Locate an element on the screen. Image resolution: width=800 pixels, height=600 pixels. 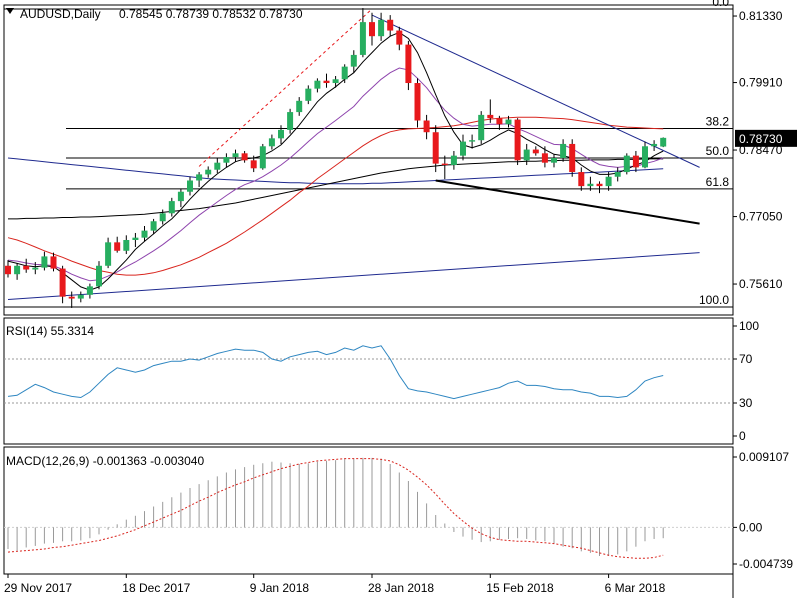
date-tick-label: 28 Jan 2018 is located at coordinates (401, 588).